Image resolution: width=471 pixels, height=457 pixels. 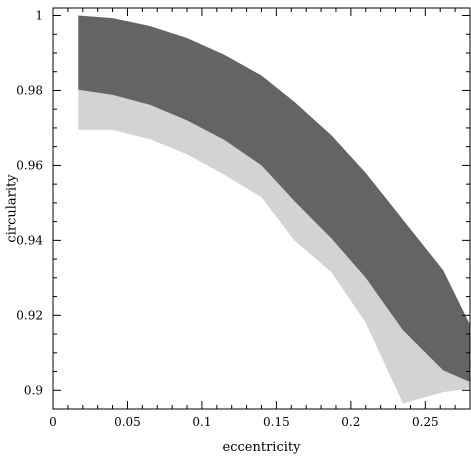 I want to click on x-axis-label: eccentricity, so click(x=262, y=447).